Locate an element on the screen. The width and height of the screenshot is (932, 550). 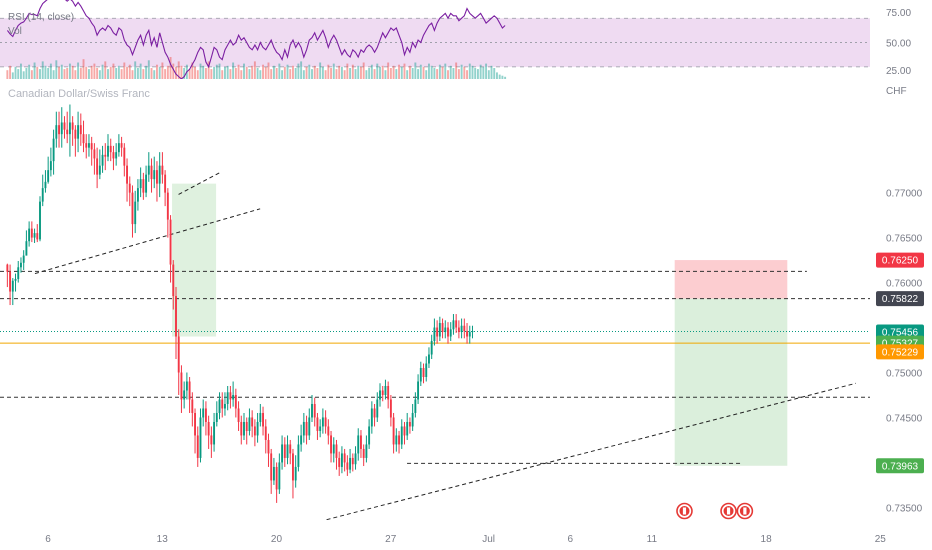
time-axis: 6 13 20 27 Jul 6 11 18 25 is located at coordinates (465, 539).